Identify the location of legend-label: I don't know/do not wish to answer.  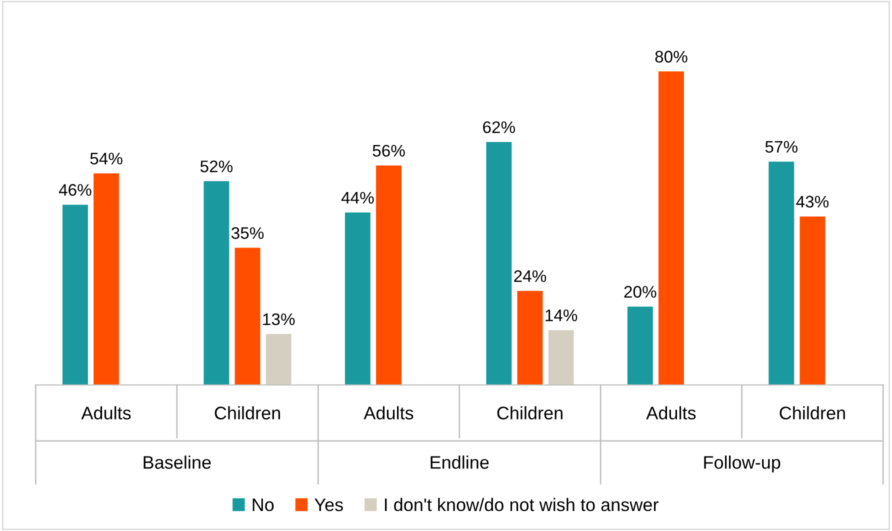
(521, 505).